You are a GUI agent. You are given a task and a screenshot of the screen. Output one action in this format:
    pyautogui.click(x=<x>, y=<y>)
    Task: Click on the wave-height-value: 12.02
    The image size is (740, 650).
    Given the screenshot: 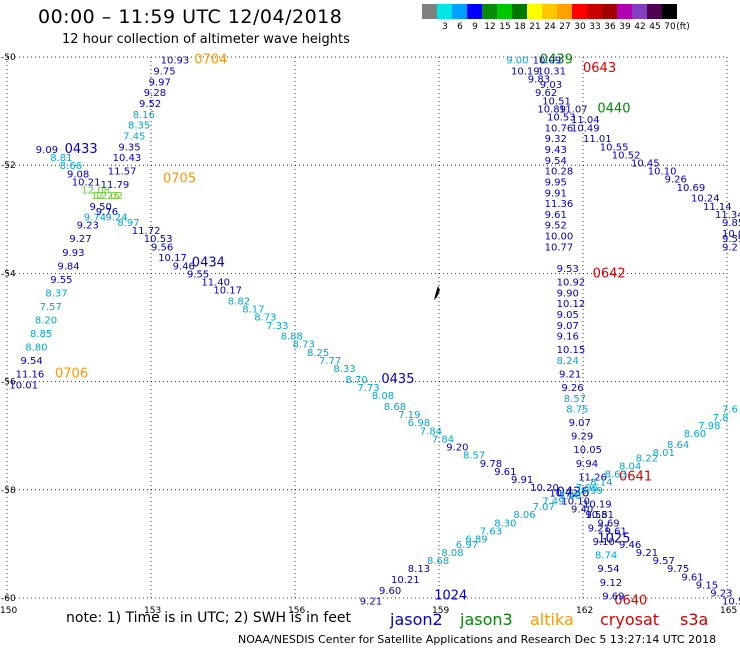 What is the action you would take?
    pyautogui.click(x=108, y=196)
    